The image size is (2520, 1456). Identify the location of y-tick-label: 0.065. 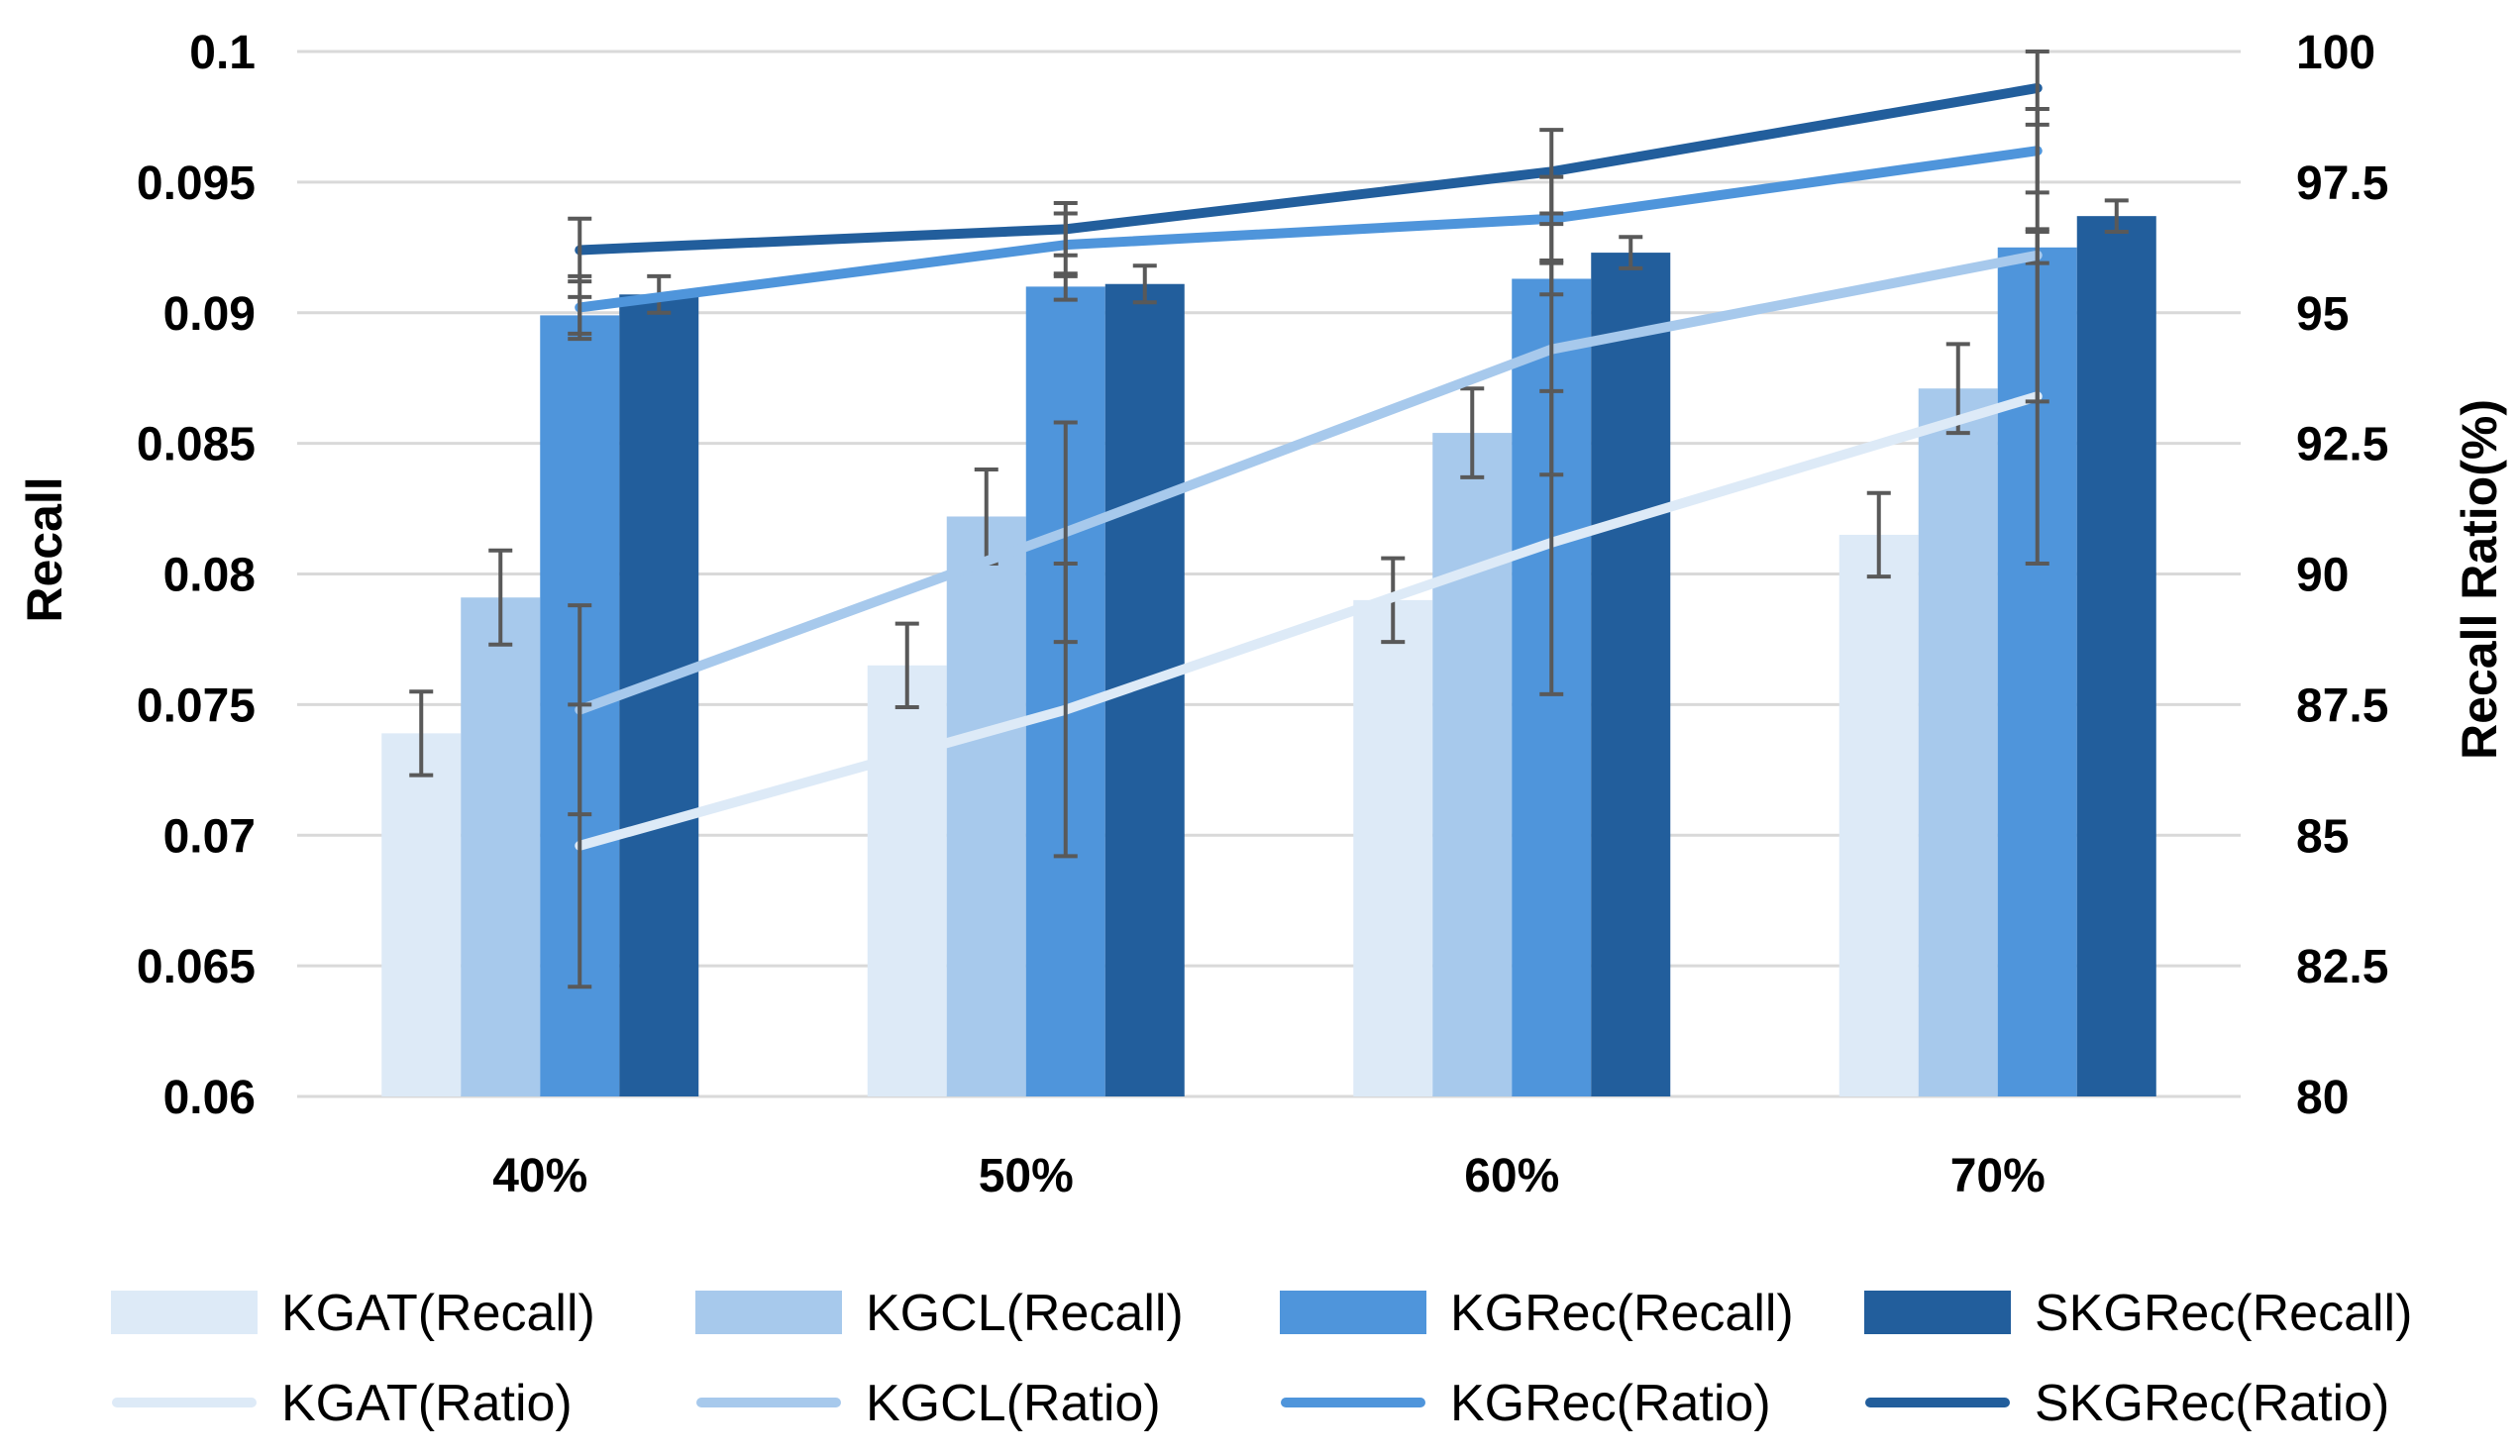
(196, 967).